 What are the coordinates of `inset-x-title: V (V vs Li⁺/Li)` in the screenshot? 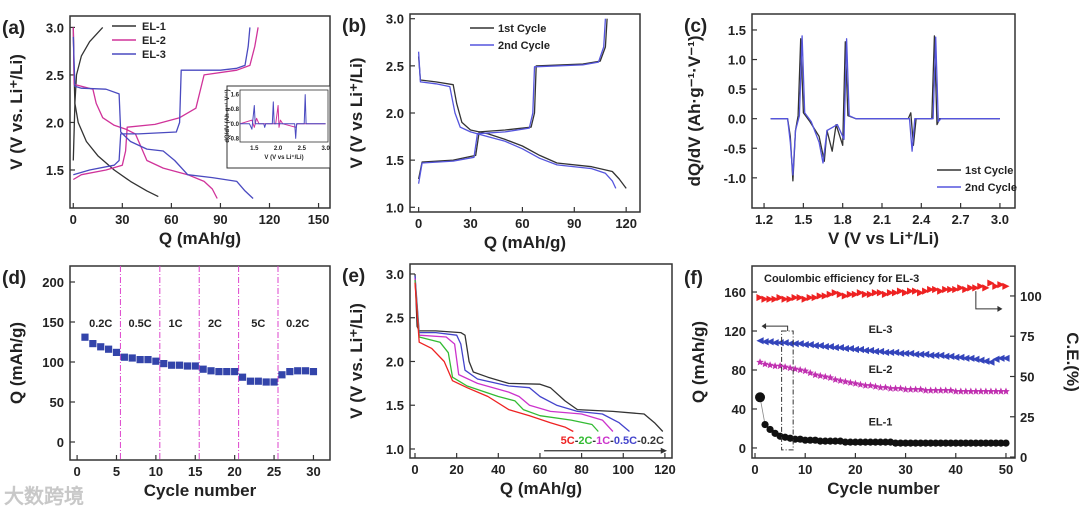 It's located at (283, 157).